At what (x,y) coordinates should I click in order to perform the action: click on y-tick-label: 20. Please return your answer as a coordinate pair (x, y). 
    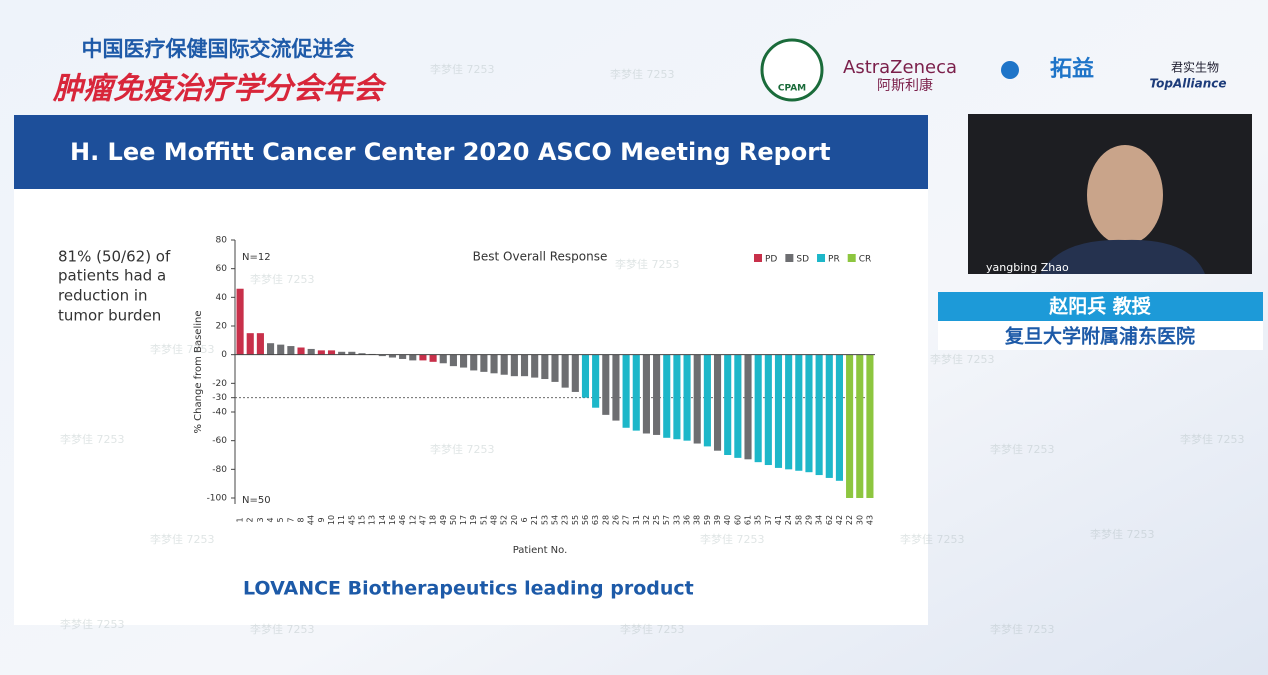
    Looking at the image, I should click on (222, 327).